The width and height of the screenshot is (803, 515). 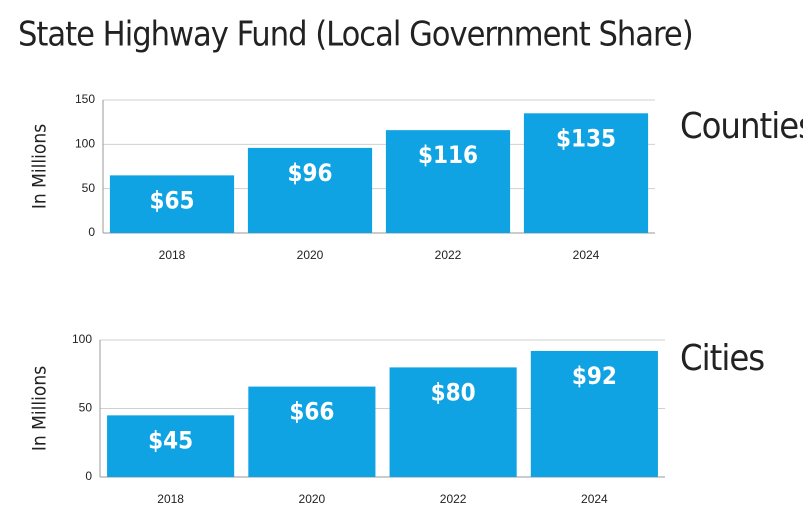 I want to click on value-label: $135, so click(x=586, y=138).